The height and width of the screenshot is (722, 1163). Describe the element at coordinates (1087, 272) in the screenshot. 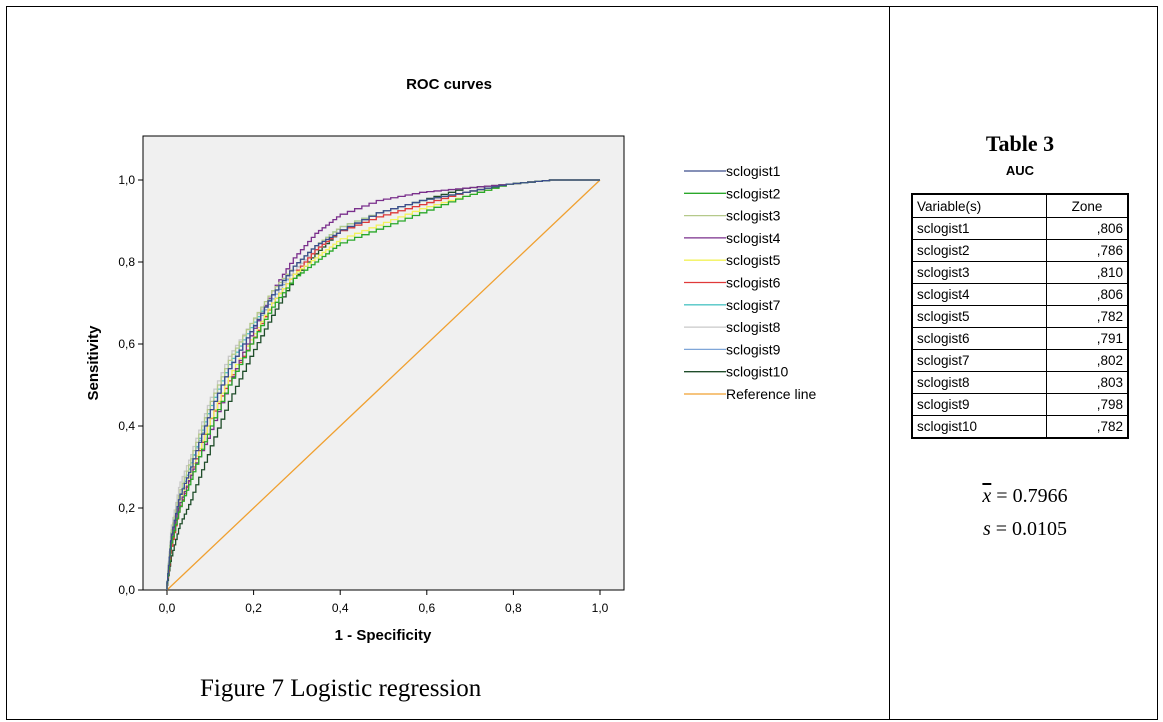

I see `zone-cell: ,810` at that location.